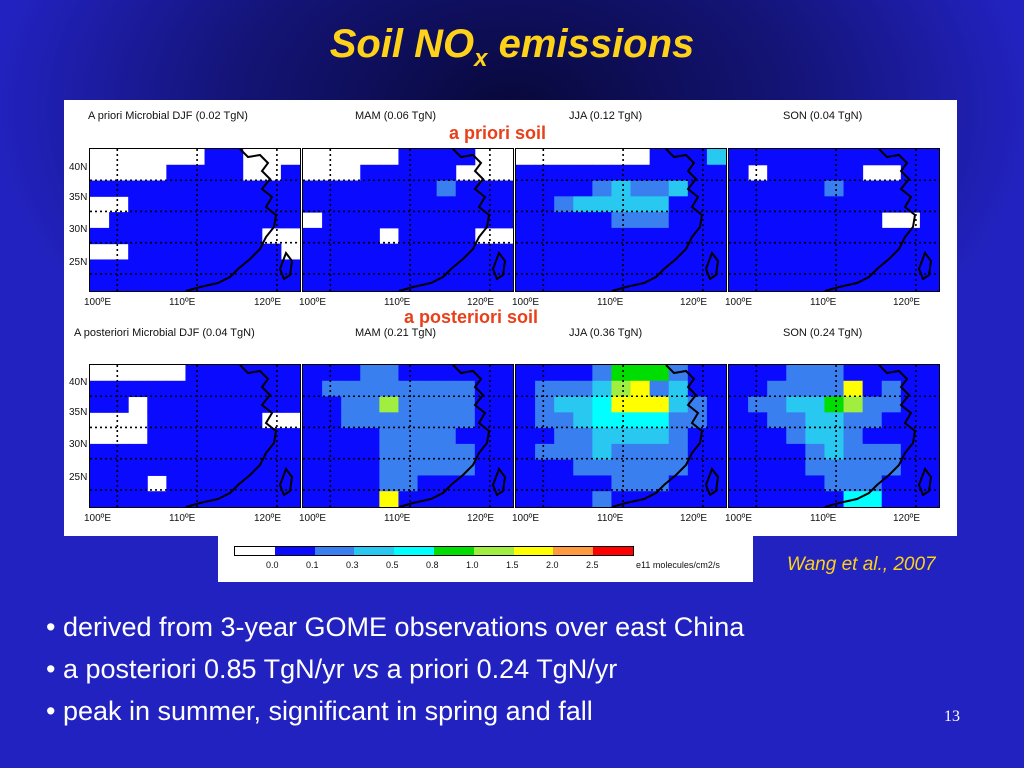  I want to click on colorbar-tick: 0.1, so click(312, 565).